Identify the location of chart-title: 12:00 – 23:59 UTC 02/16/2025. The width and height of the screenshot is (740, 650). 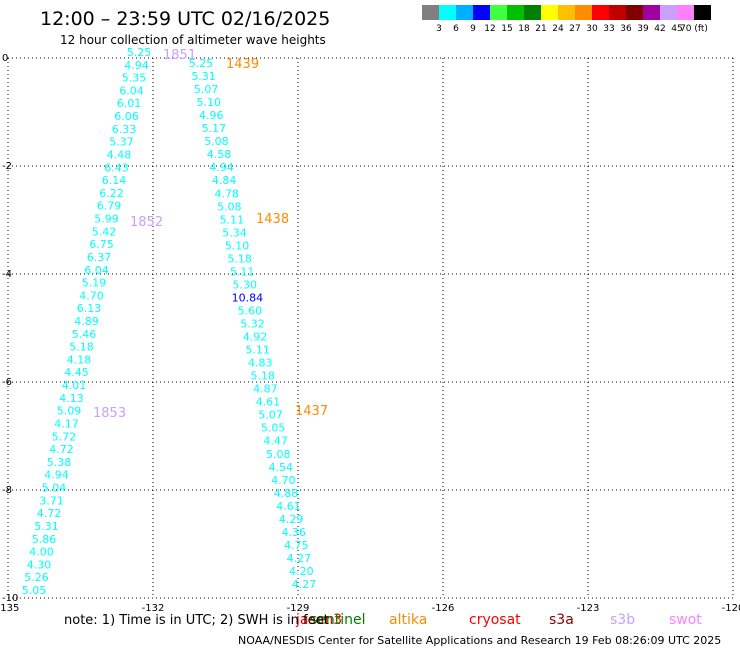
(185, 19).